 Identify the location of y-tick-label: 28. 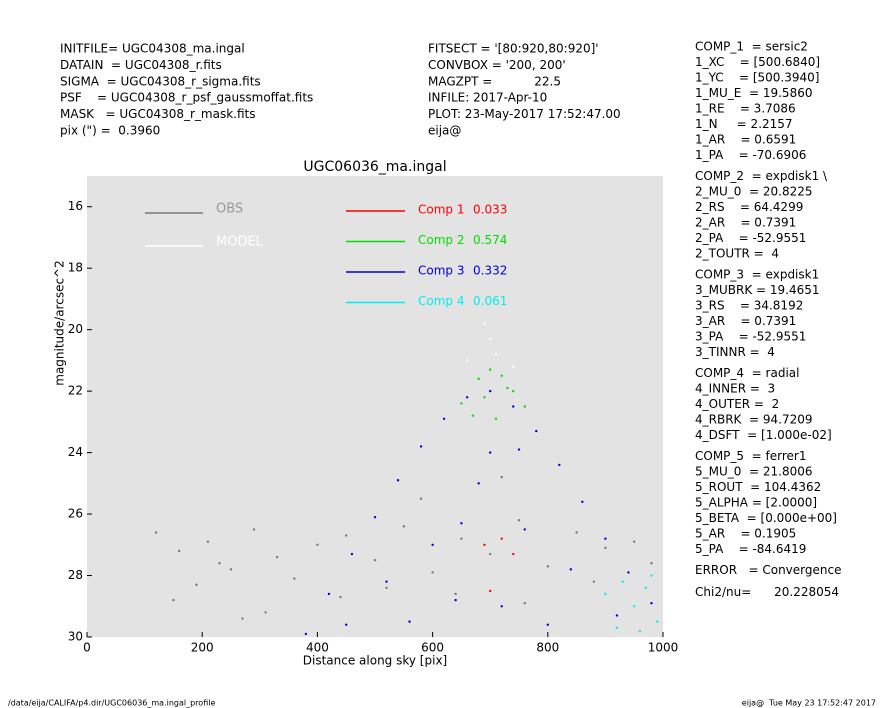
(75, 575).